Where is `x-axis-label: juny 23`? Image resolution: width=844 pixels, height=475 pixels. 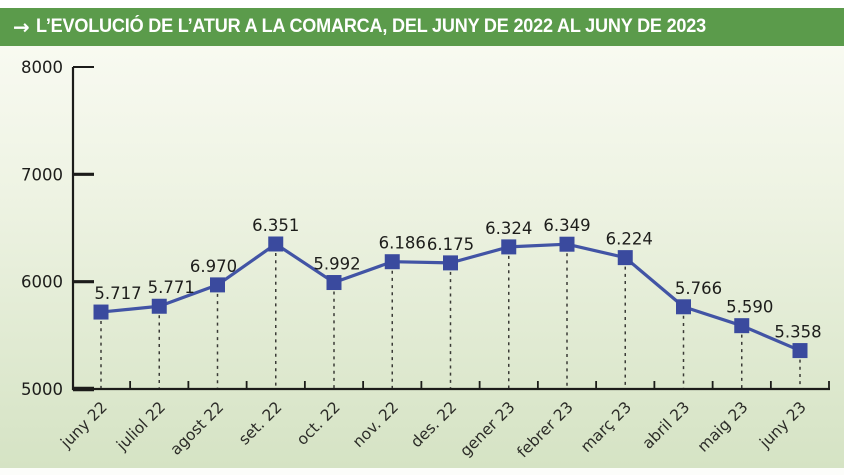 x-axis-label: juny 23 is located at coordinates (783, 425).